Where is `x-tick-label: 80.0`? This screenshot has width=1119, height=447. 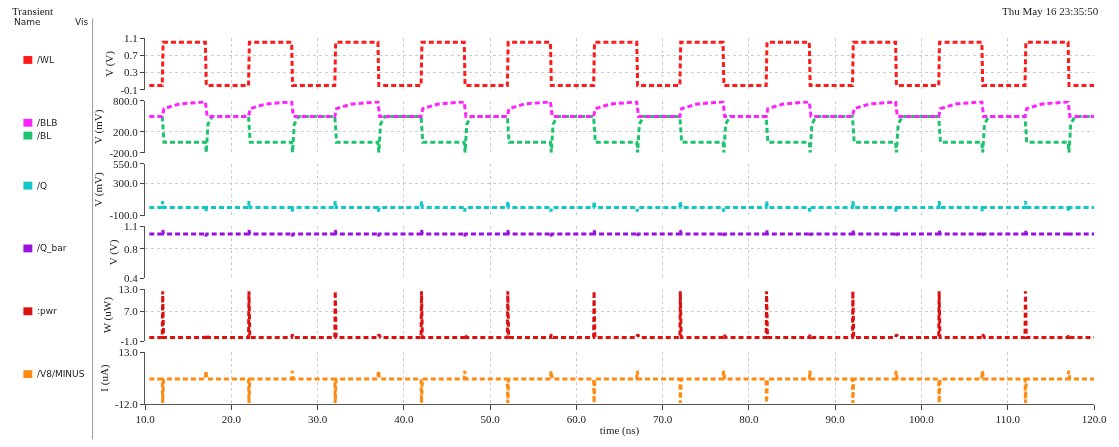
x-tick-label: 80.0 is located at coordinates (749, 419).